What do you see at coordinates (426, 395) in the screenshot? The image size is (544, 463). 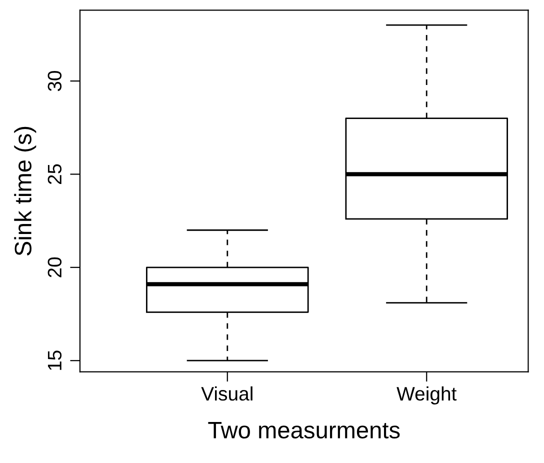 I see `x-tick-label: Weight` at bounding box center [426, 395].